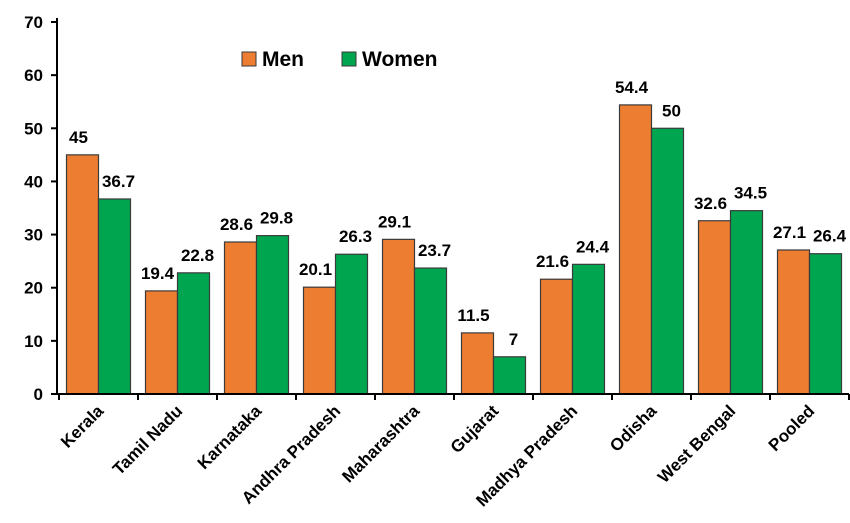 The width and height of the screenshot is (850, 523). I want to click on data-label-men: 11.5, so click(473, 315).